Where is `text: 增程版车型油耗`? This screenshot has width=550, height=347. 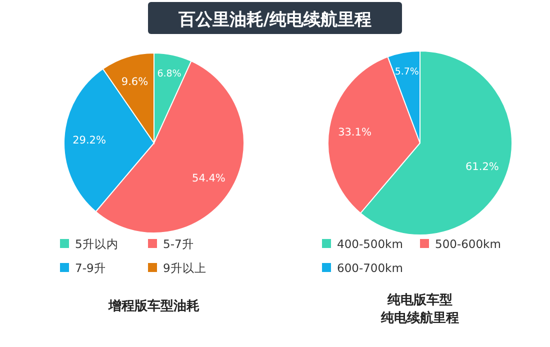 text: 增程版车型油耗 is located at coordinates (154, 306).